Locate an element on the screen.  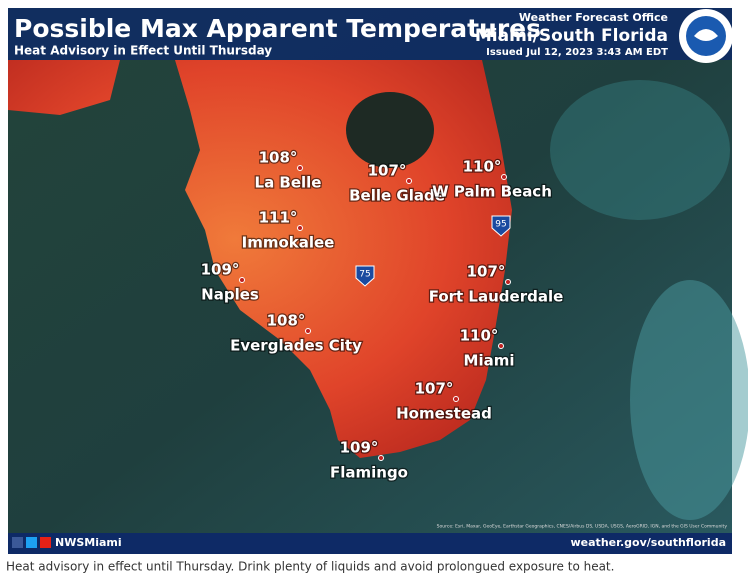
facebook-icon is located at coordinates (17, 542).